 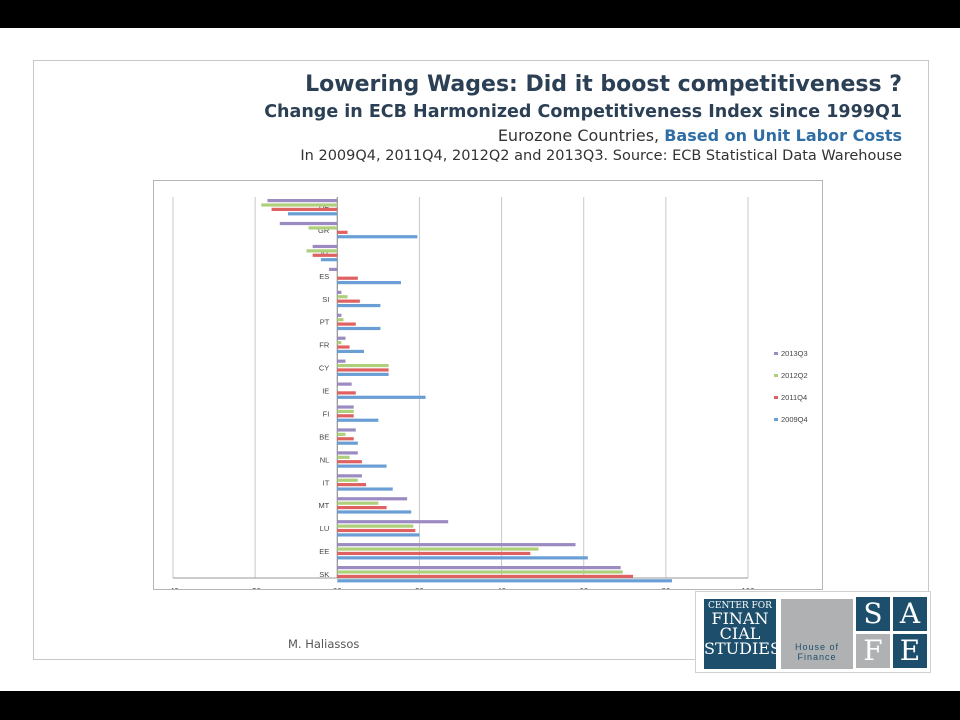 I want to click on category-label: DE, so click(x=324, y=207).